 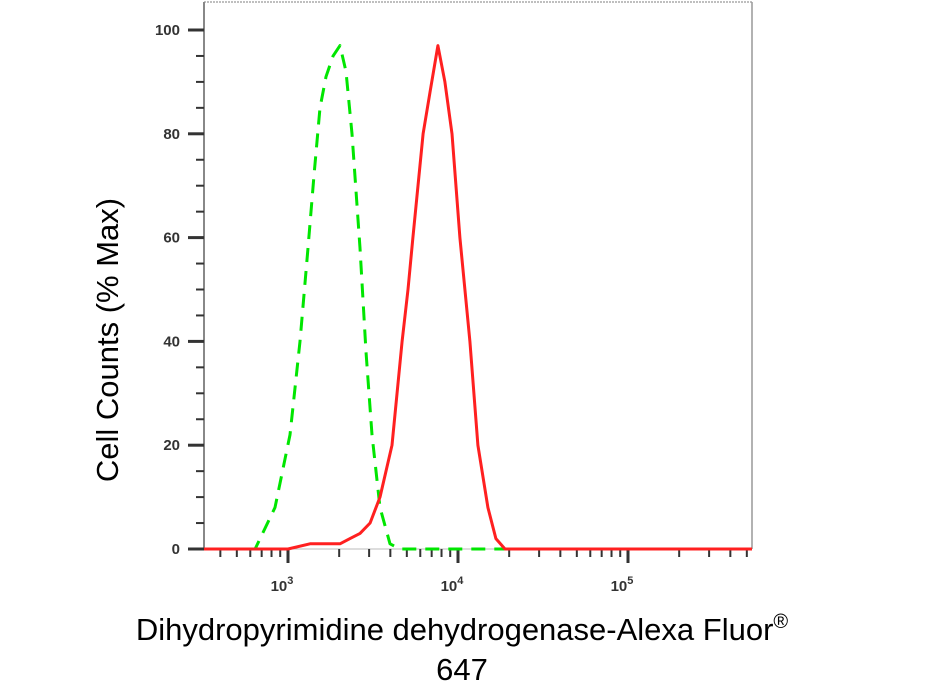 What do you see at coordinates (462, 669) in the screenshot?
I see `x-axis-title-line2: 647` at bounding box center [462, 669].